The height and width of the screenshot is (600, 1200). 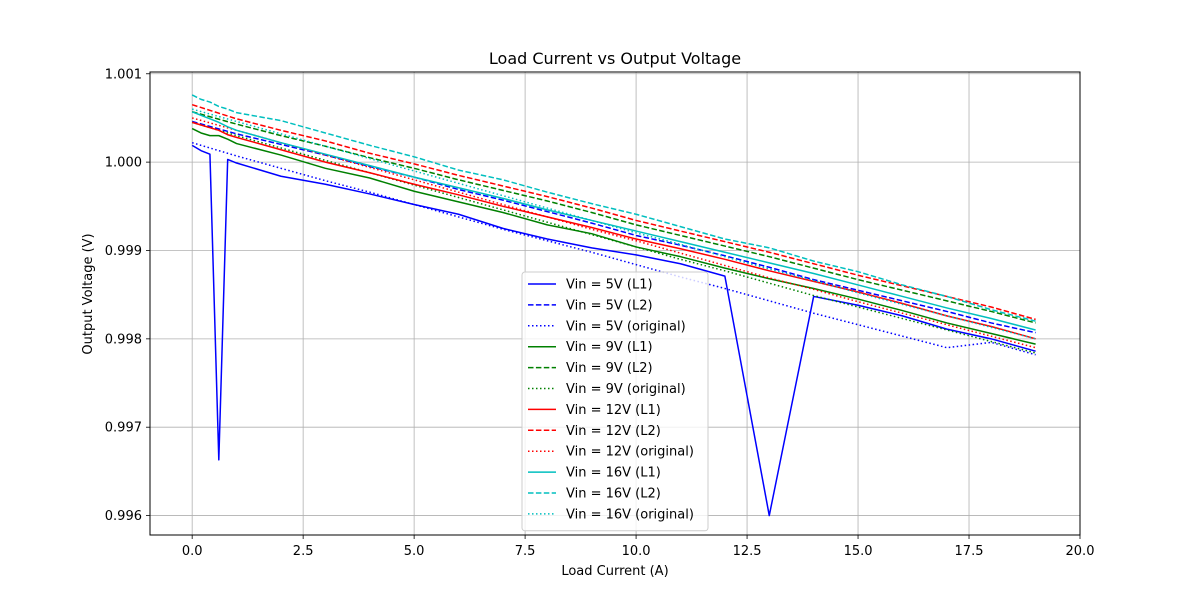 What do you see at coordinates (747, 551) in the screenshot?
I see `x-tick-label: 12.5` at bounding box center [747, 551].